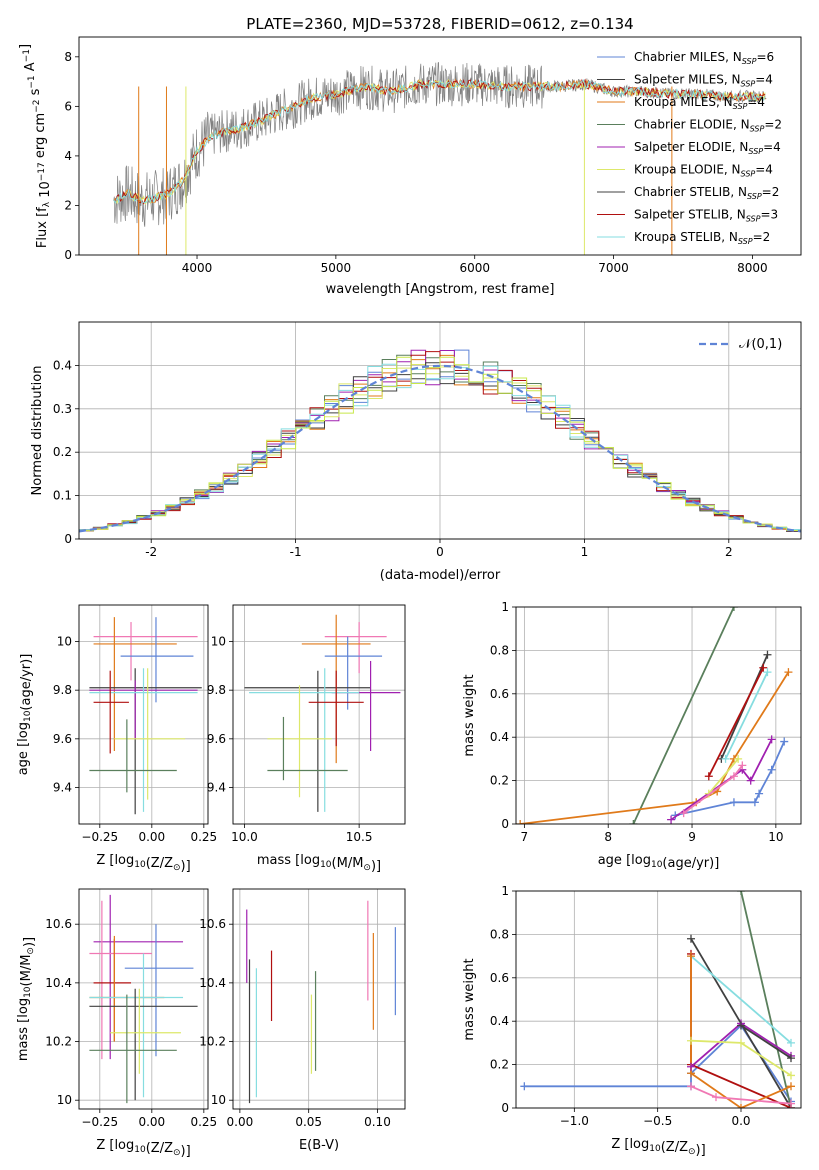 This screenshot has width=819, height=1170. I want to click on x-axis-label: wavelength [Angstrom, rest frame], so click(440, 289).